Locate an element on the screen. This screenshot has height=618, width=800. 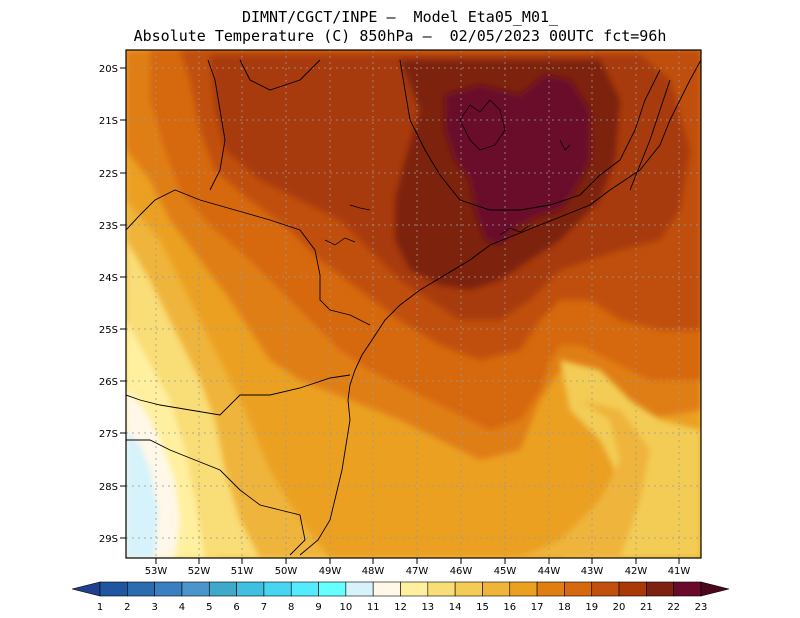
lon-label: 52W is located at coordinates (199, 571).